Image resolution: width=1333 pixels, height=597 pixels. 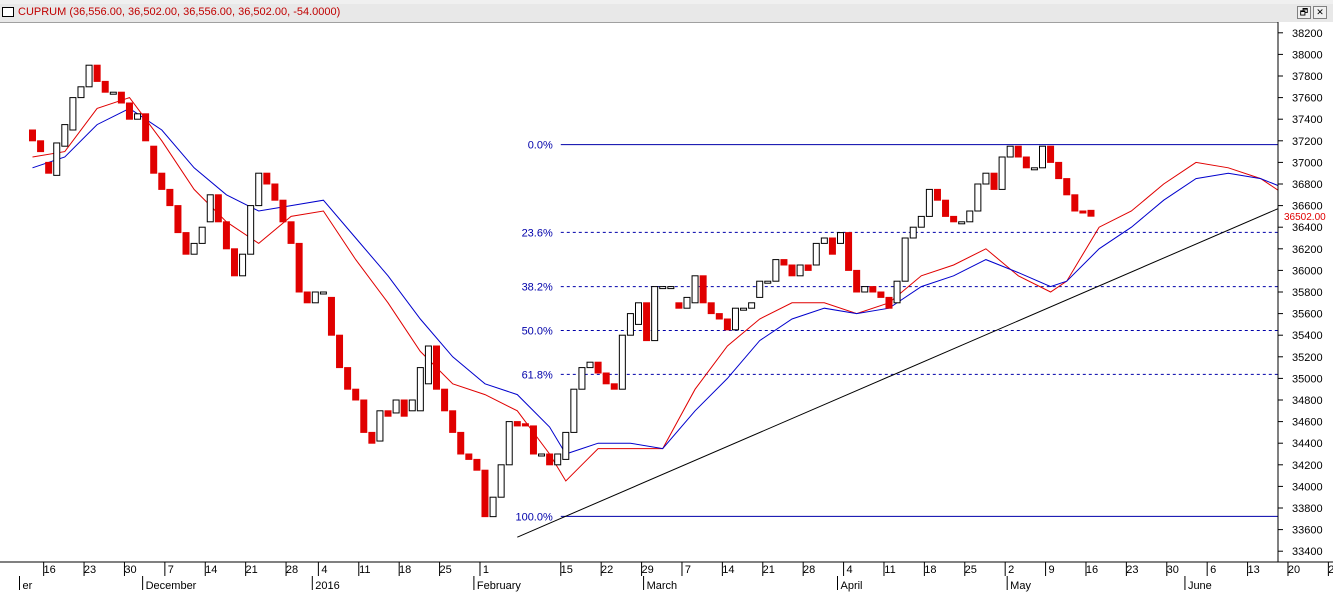 What do you see at coordinates (662, 586) in the screenshot?
I see `month-label: March` at bounding box center [662, 586].